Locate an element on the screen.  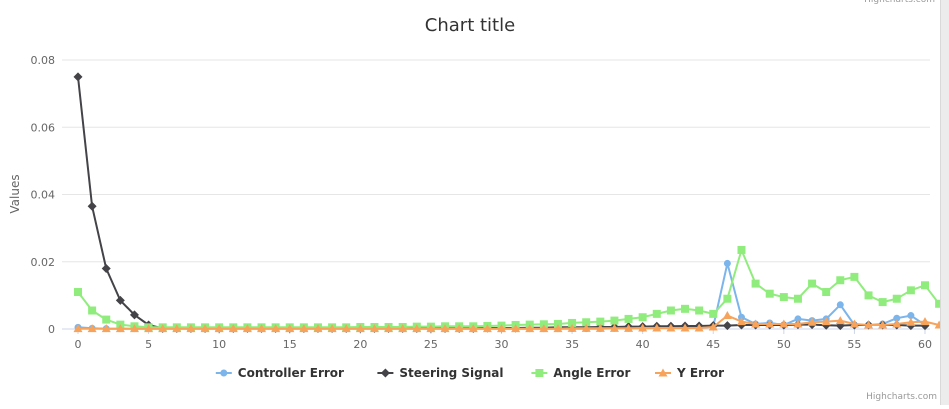
legend-item-y-error: Y Error is located at coordinates (689, 373).